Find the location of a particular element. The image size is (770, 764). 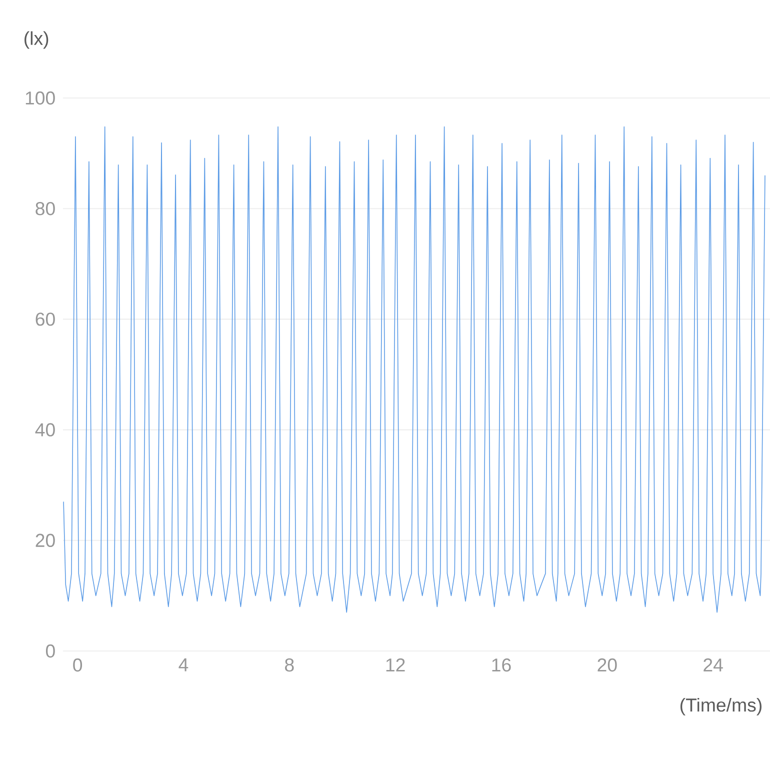

x-tick-label: 0 is located at coordinates (77, 665).